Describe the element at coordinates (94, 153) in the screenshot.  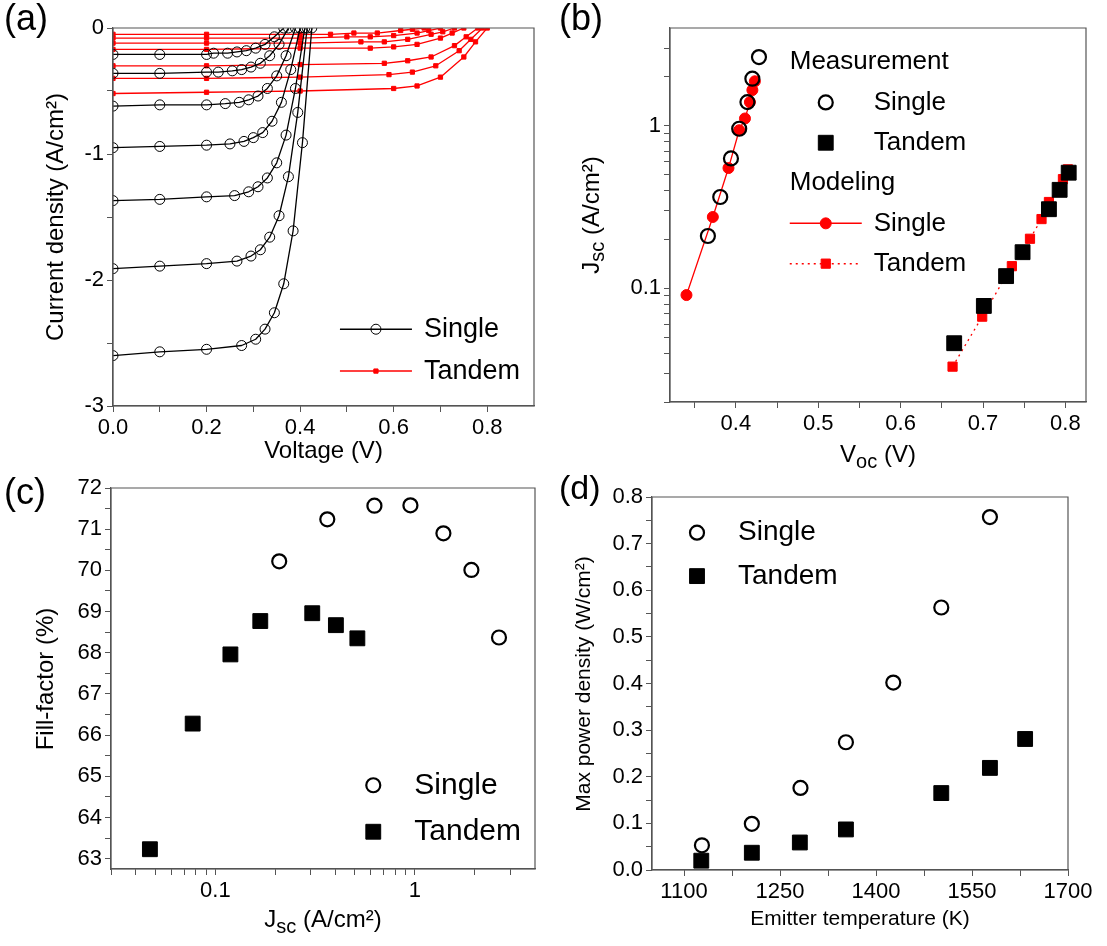
I see `y-tick-label: -1` at that location.